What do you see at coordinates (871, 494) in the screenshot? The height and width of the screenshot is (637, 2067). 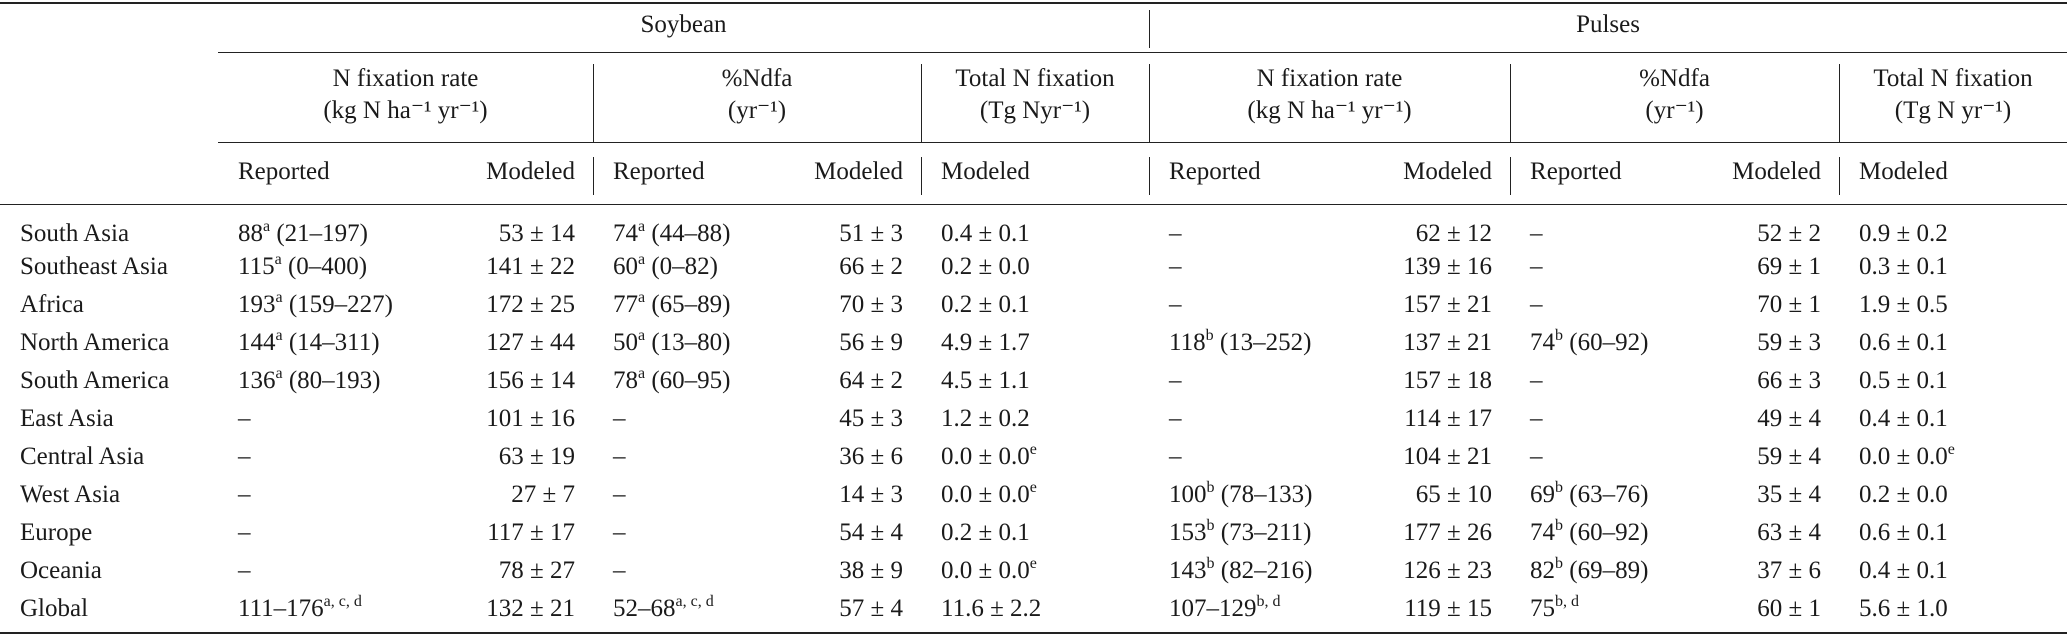 I see `table-cell: 14 ± 3` at bounding box center [871, 494].